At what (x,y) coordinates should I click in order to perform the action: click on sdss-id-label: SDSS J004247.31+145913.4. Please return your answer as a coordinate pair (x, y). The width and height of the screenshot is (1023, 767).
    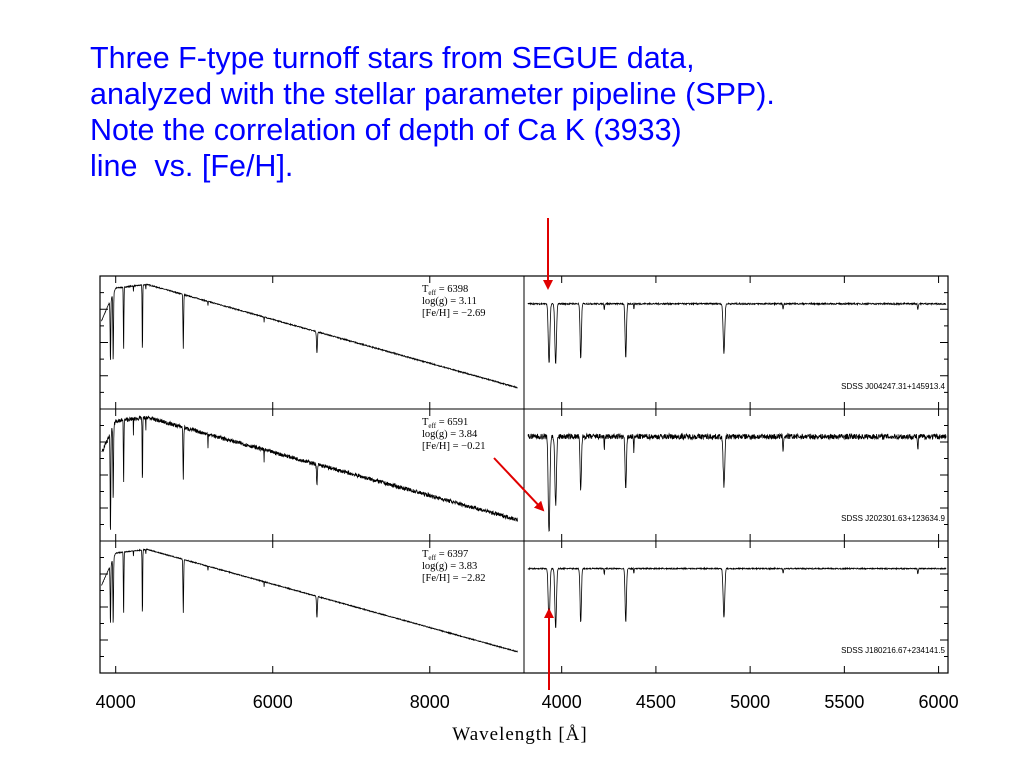
    Looking at the image, I should click on (893, 386).